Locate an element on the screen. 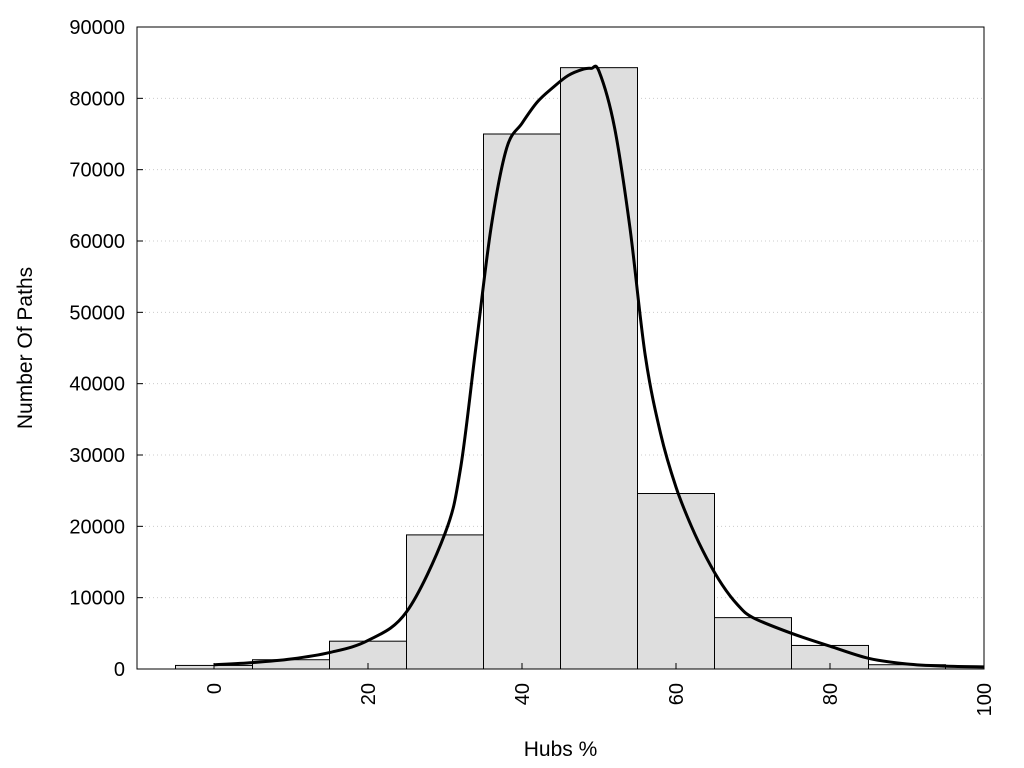 This screenshot has width=1024, height=768. y-tick-label: 30000 is located at coordinates (97, 456).